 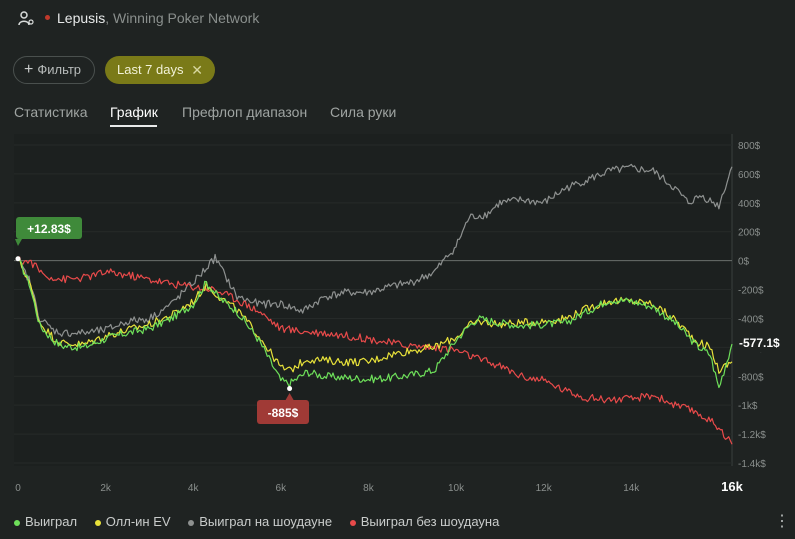 I want to click on legend-item-won: Выиграл, so click(x=45, y=521).